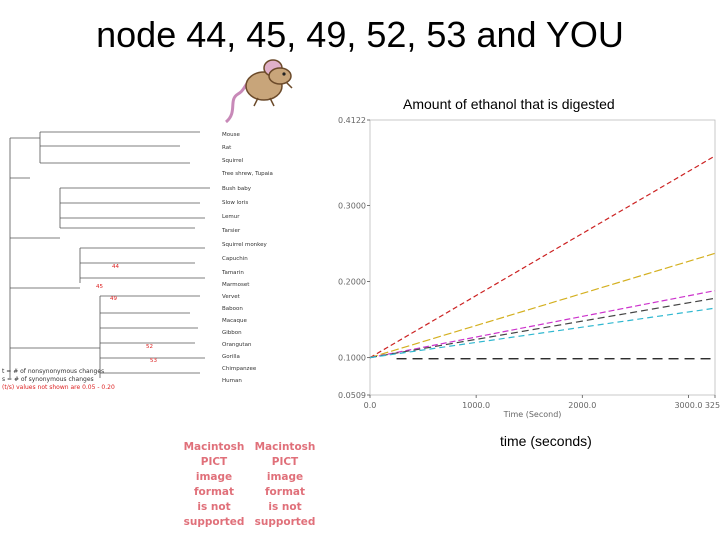 The image size is (720, 540). I want to click on x-tick-label: 3000.0, so click(688, 405).